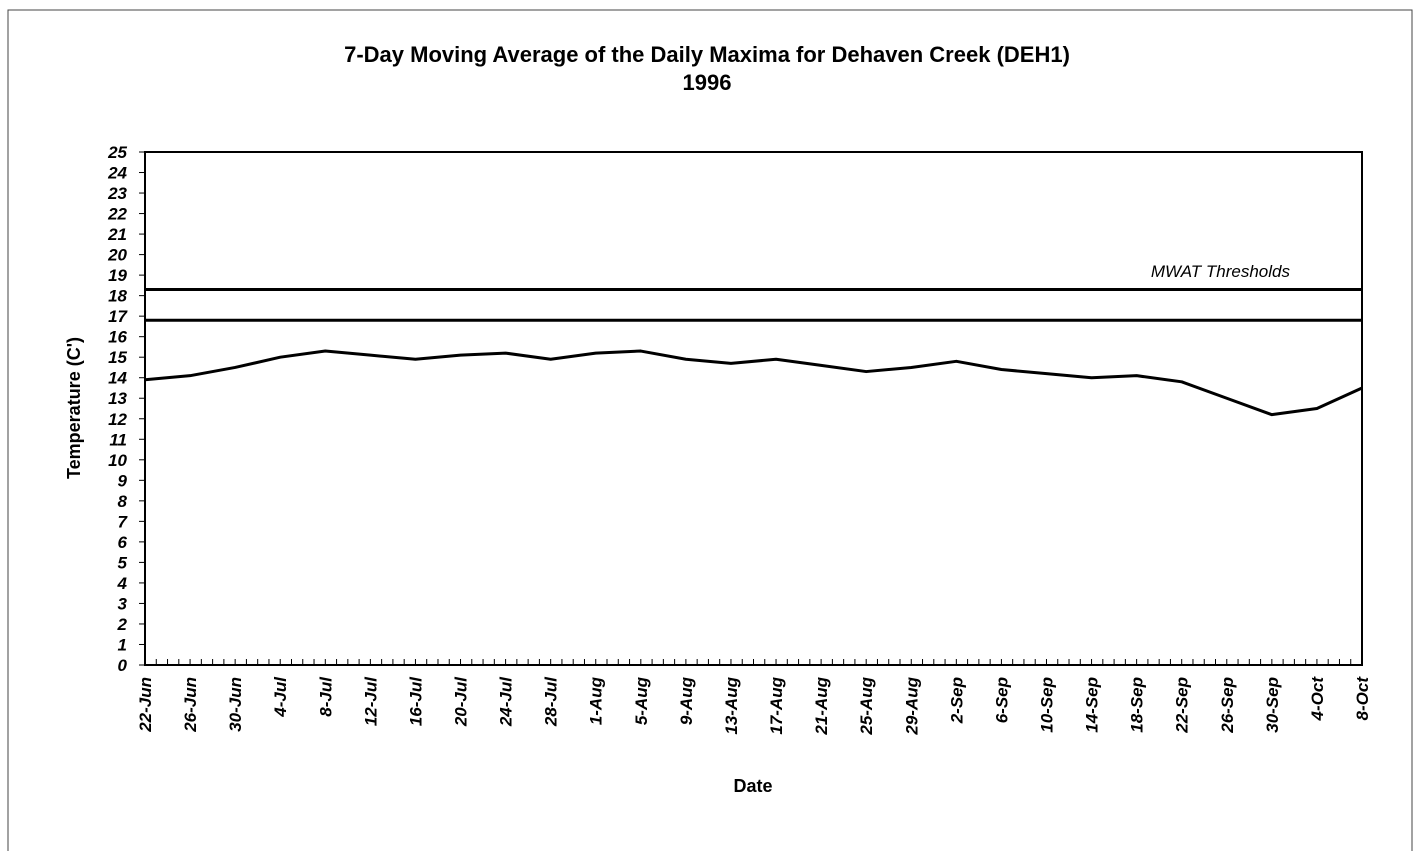  What do you see at coordinates (123, 603) in the screenshot?
I see `y-tick-label: 3` at bounding box center [123, 603].